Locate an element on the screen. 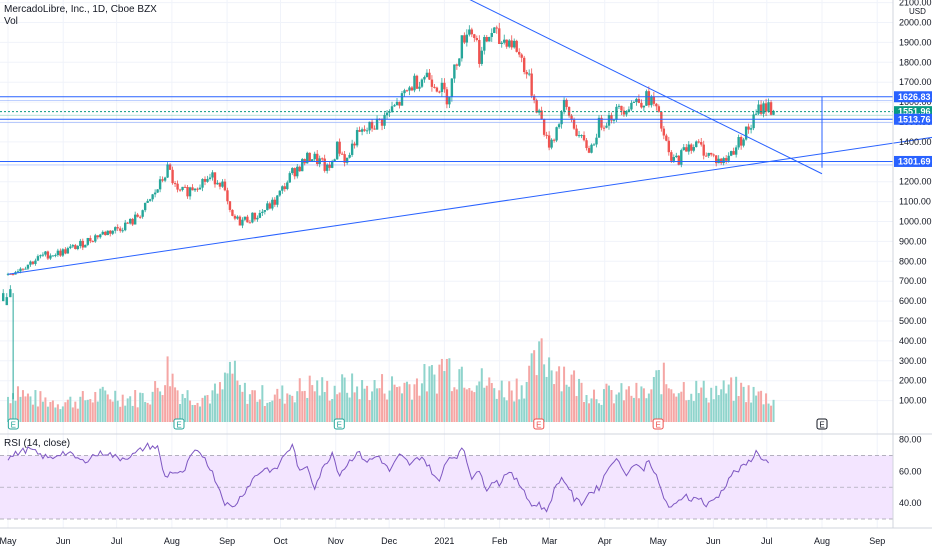 This screenshot has width=932, height=550. symbol-title: MercadoLibre, Inc., 1D, Cboe BZX is located at coordinates (80, 9).